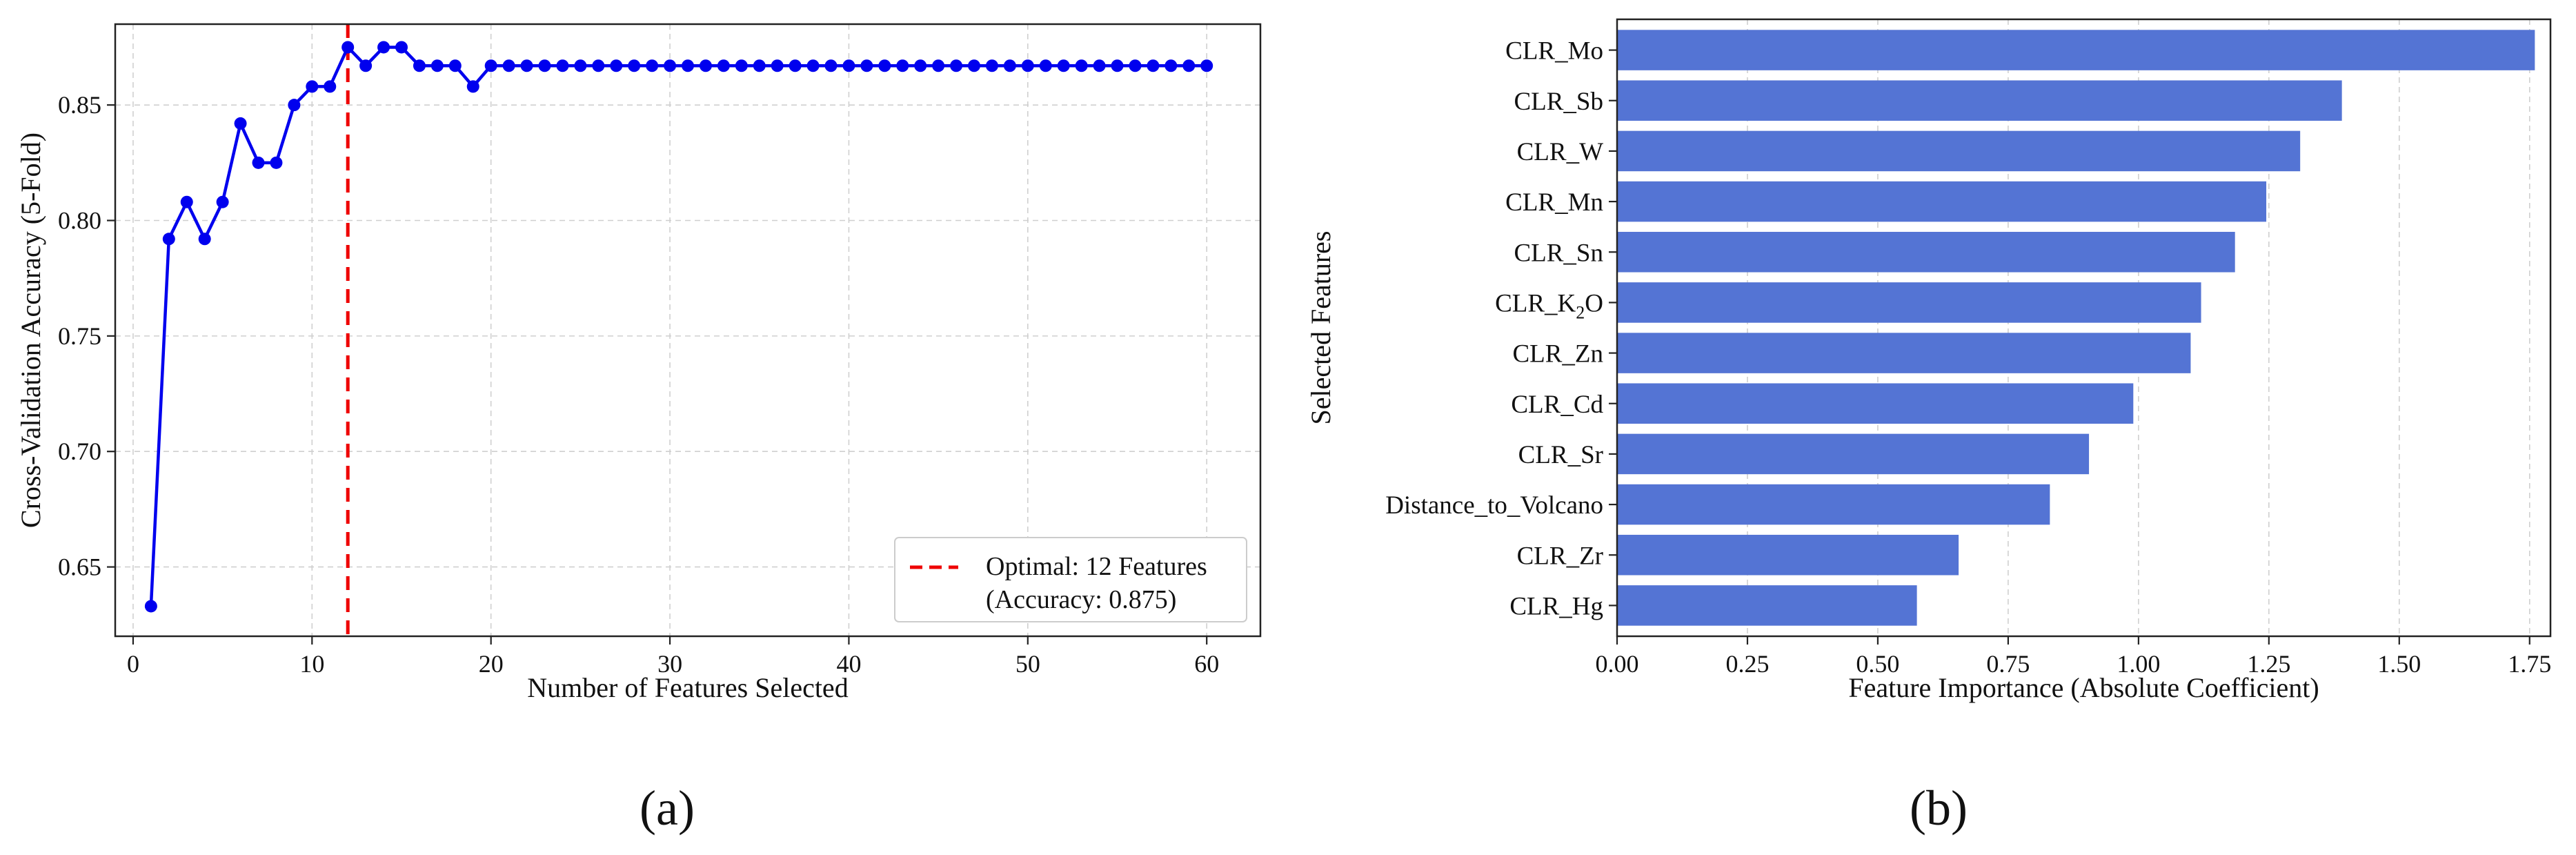  What do you see at coordinates (1081, 599) in the screenshot?
I see `panel-a-legend-line-2: (Accuracy: 0.875)` at bounding box center [1081, 599].